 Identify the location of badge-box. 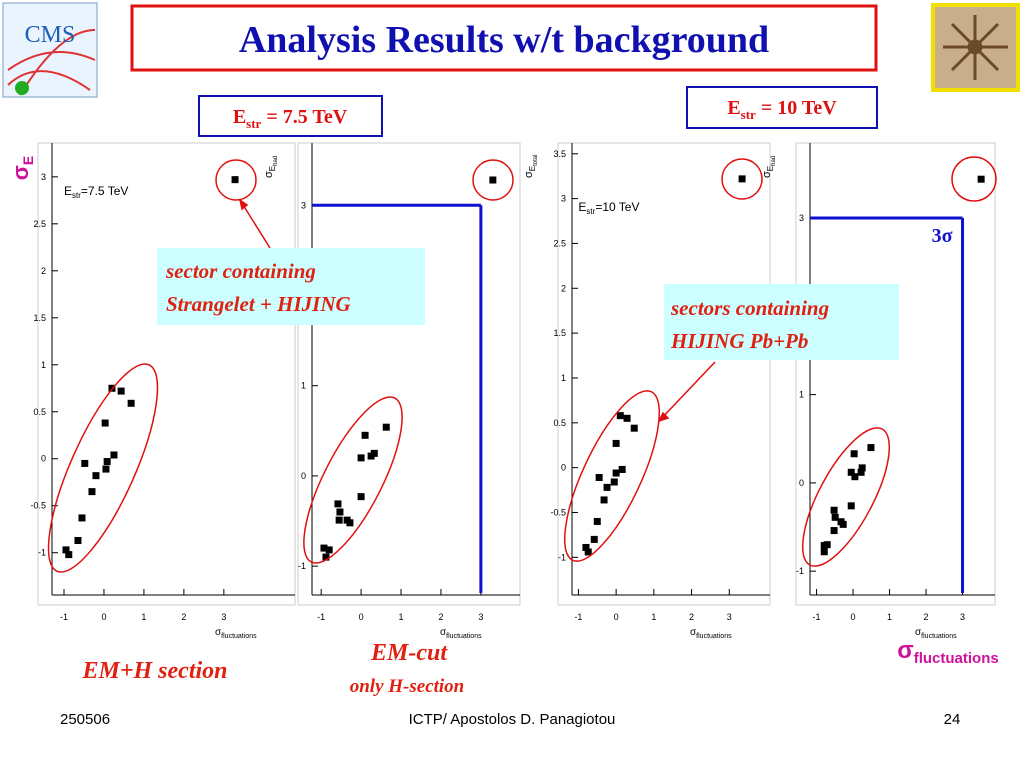
(290, 116).